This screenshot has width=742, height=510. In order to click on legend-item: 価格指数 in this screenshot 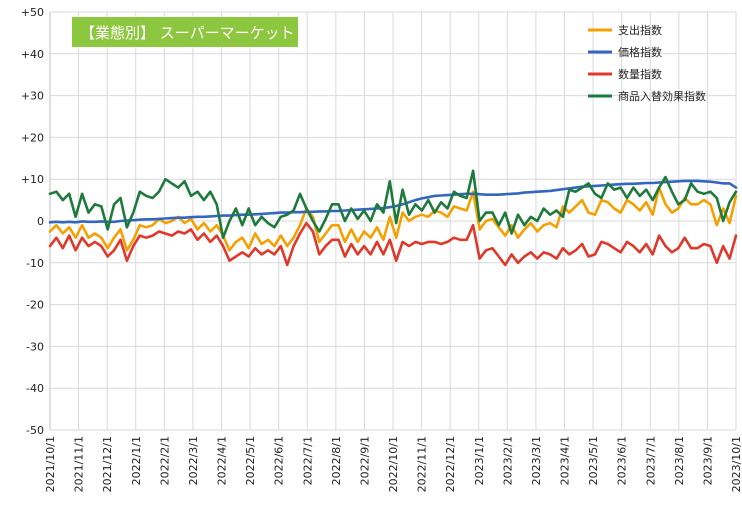, I will do `click(625, 52)`.